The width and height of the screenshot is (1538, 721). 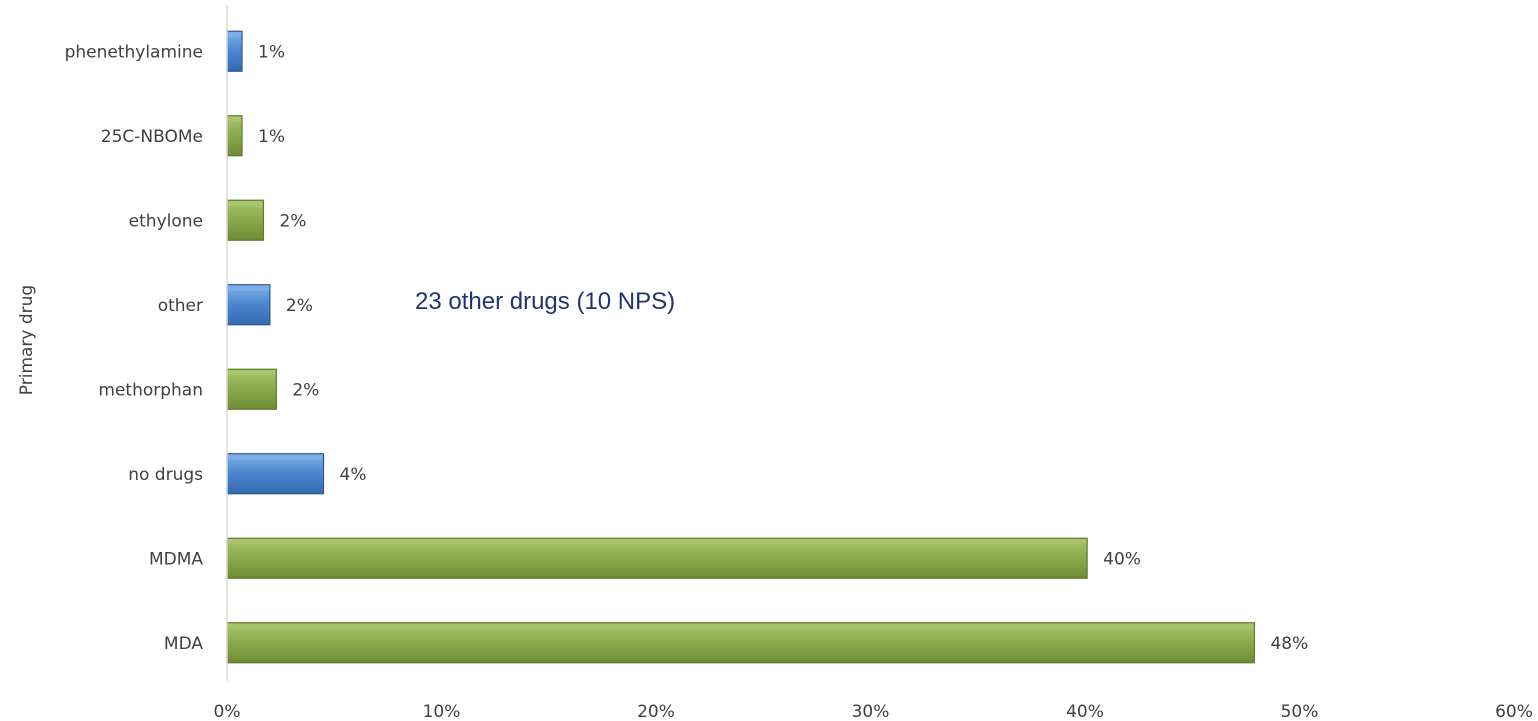 I want to click on category-label: 25C-NBOMe, so click(x=152, y=137).